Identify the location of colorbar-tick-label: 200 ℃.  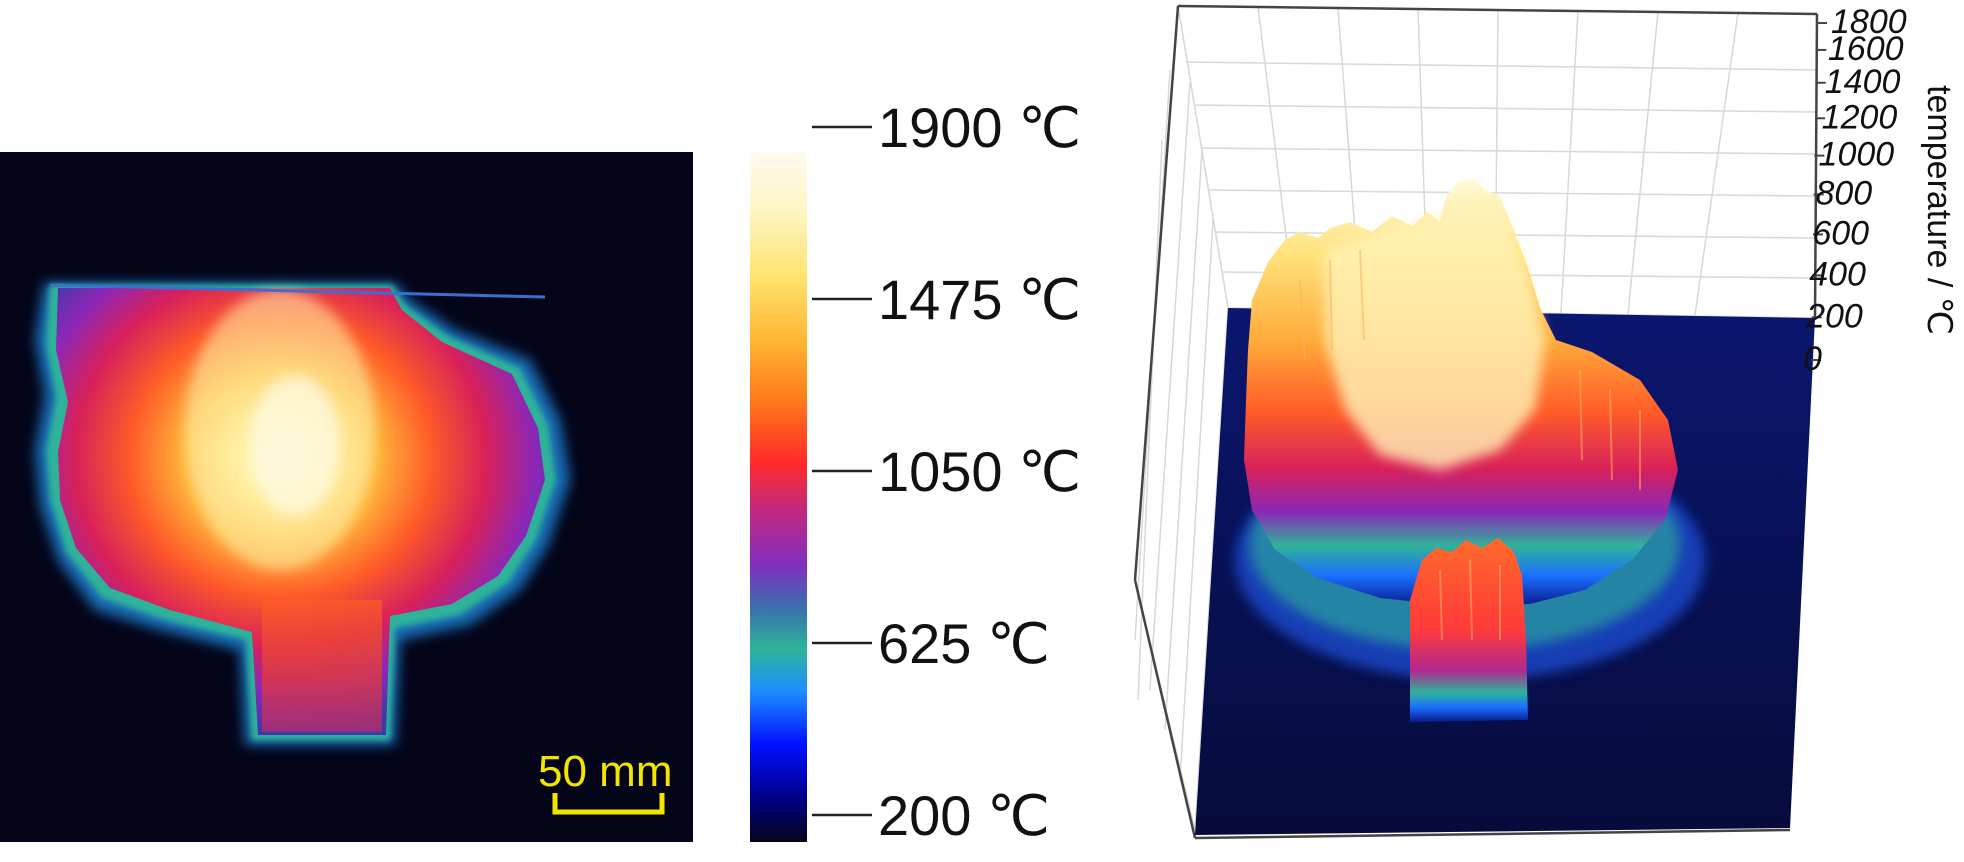
(964, 815).